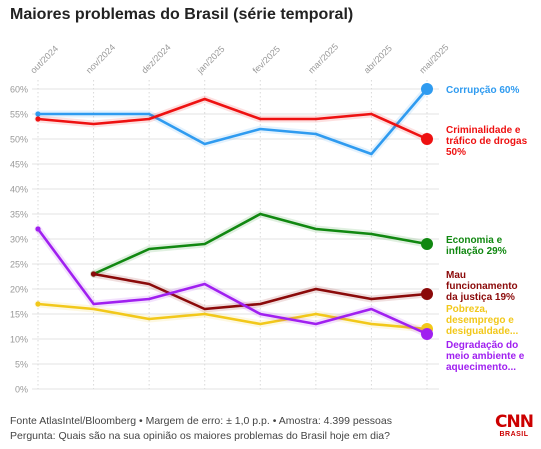  Describe the element at coordinates (19, 290) in the screenshot. I see `y-tick-label: 20%` at that location.